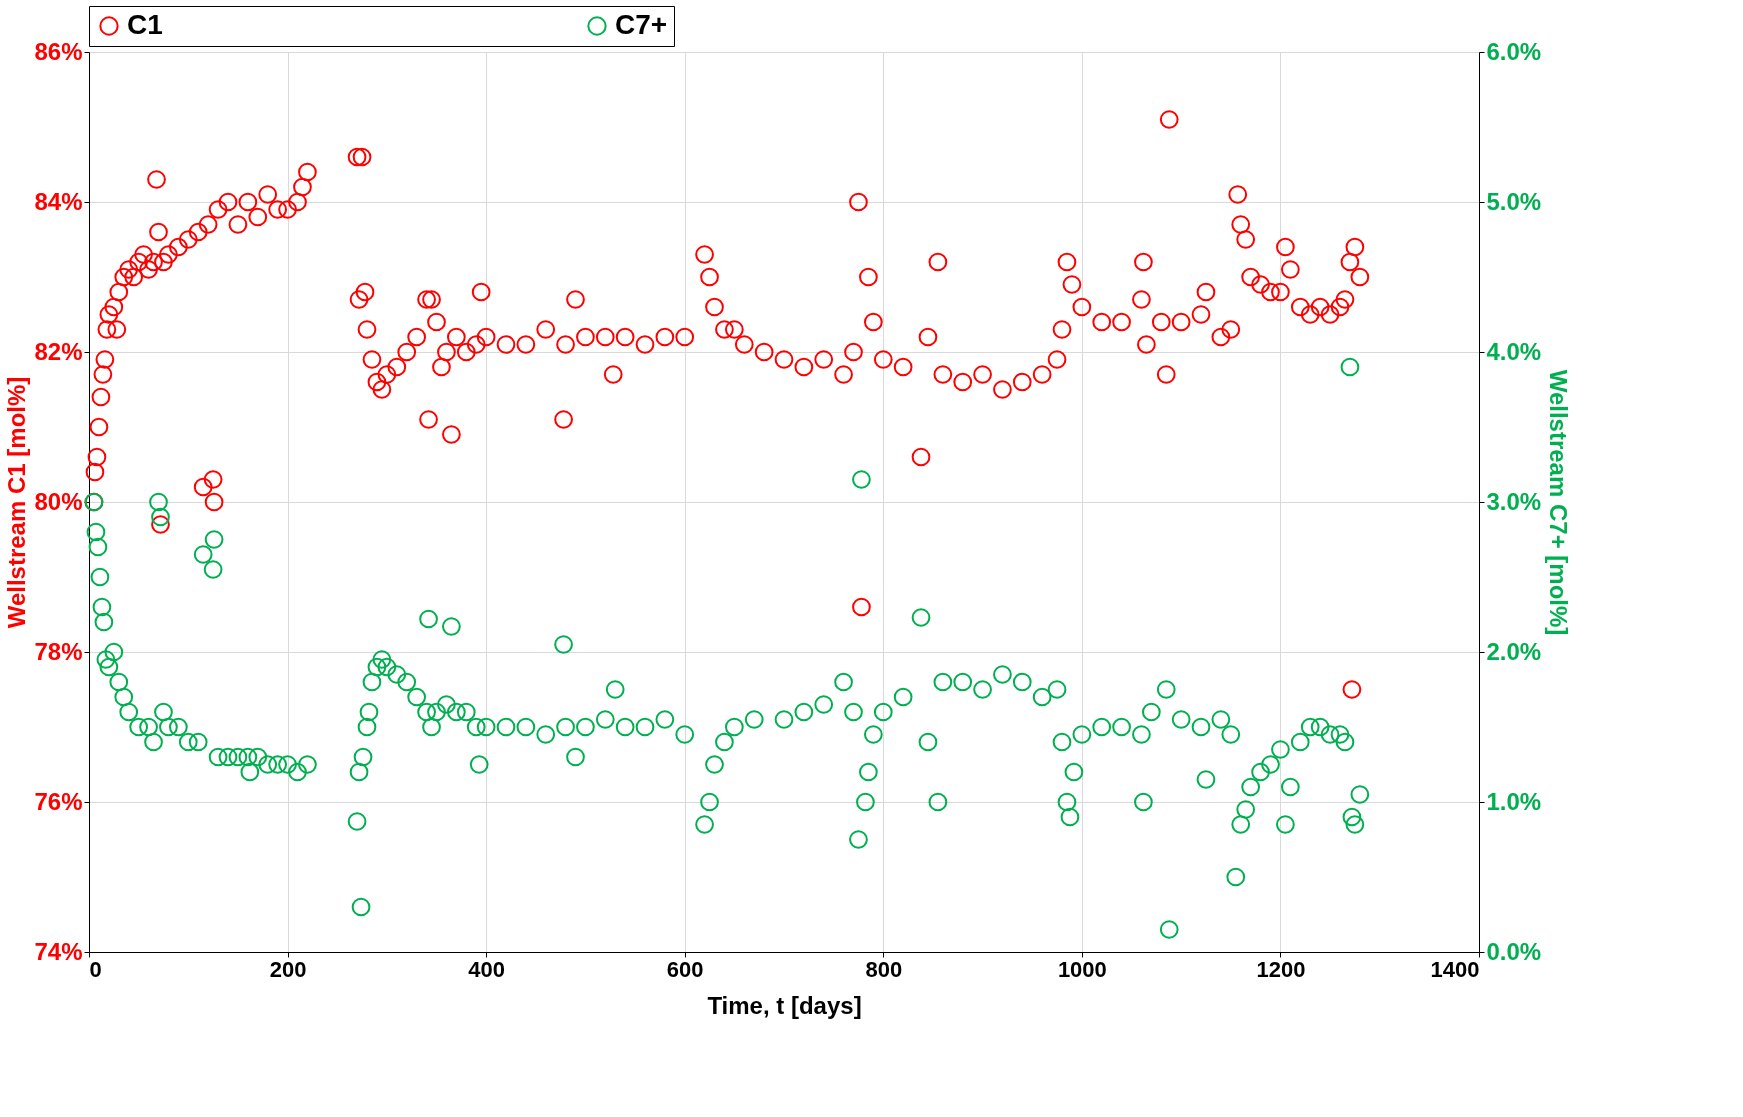 This screenshot has width=1743, height=1117. I want to click on y2-tick-label: 2.0%, so click(1514, 651).